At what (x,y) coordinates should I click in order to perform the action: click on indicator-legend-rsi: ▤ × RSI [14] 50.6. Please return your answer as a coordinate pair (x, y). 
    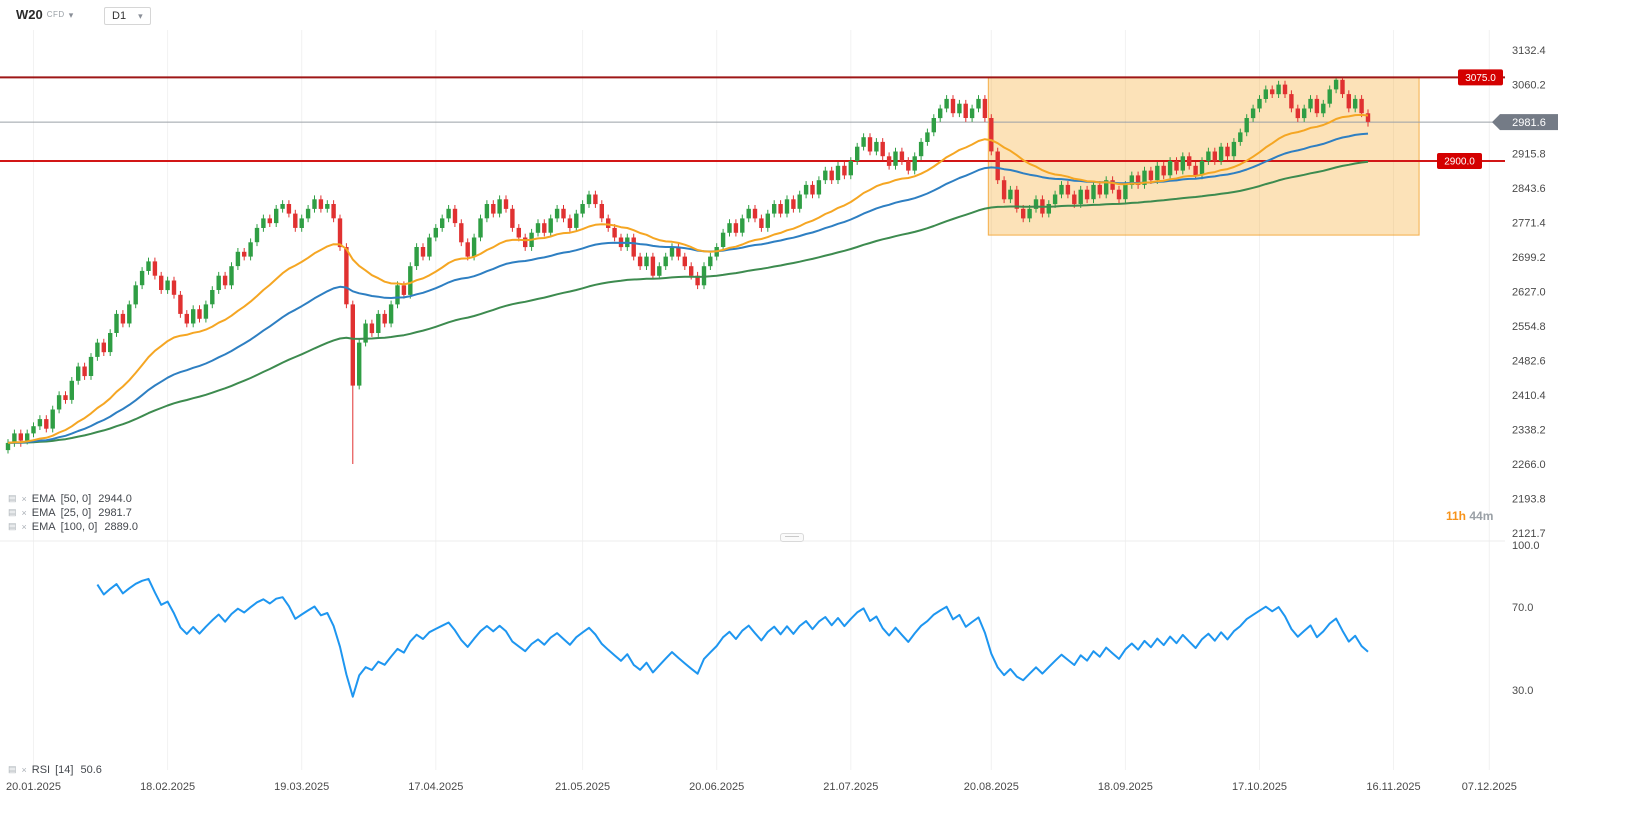
    Looking at the image, I should click on (55, 769).